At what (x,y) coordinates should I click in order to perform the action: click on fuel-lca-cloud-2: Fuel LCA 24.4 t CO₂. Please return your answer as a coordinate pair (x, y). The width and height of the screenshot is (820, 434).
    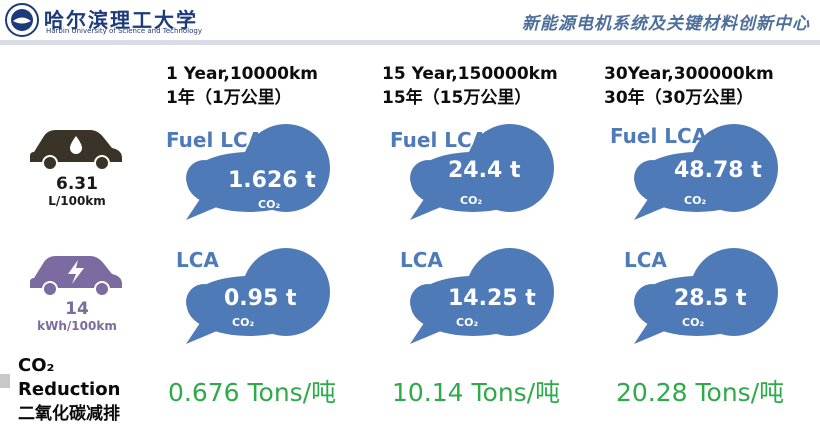
    Looking at the image, I should click on (484, 177).